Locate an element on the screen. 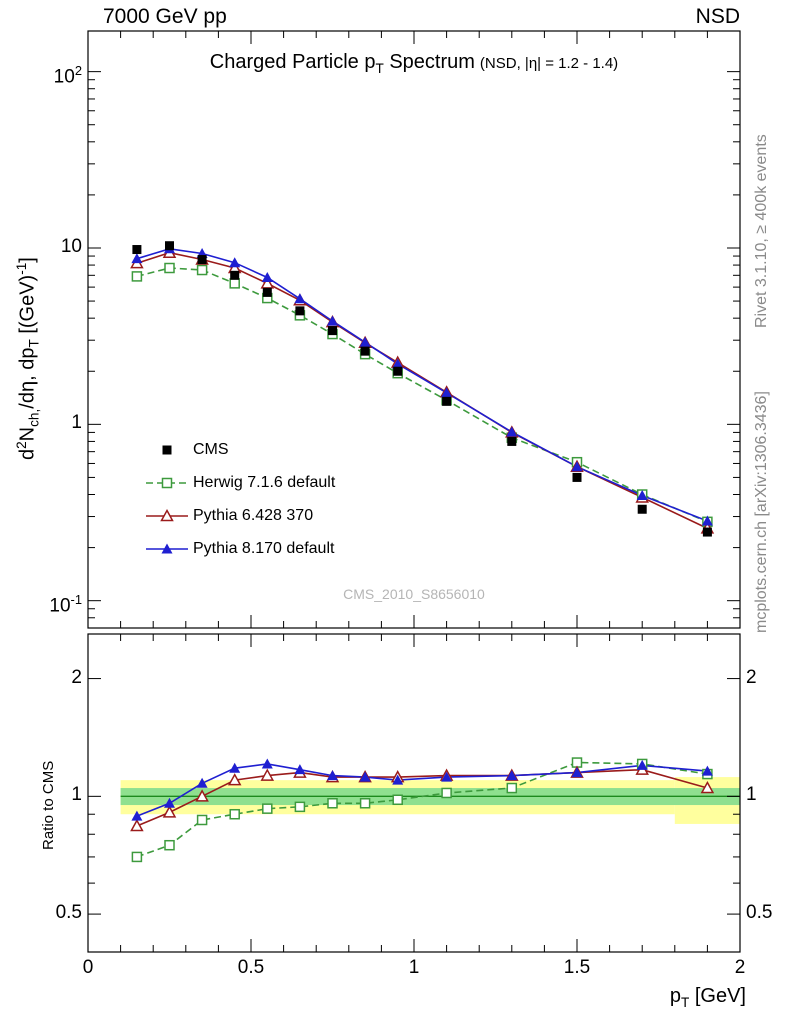 The height and width of the screenshot is (1024, 786). analysis-id-watermark: CMS_2010_S8656010 is located at coordinates (414, 594).